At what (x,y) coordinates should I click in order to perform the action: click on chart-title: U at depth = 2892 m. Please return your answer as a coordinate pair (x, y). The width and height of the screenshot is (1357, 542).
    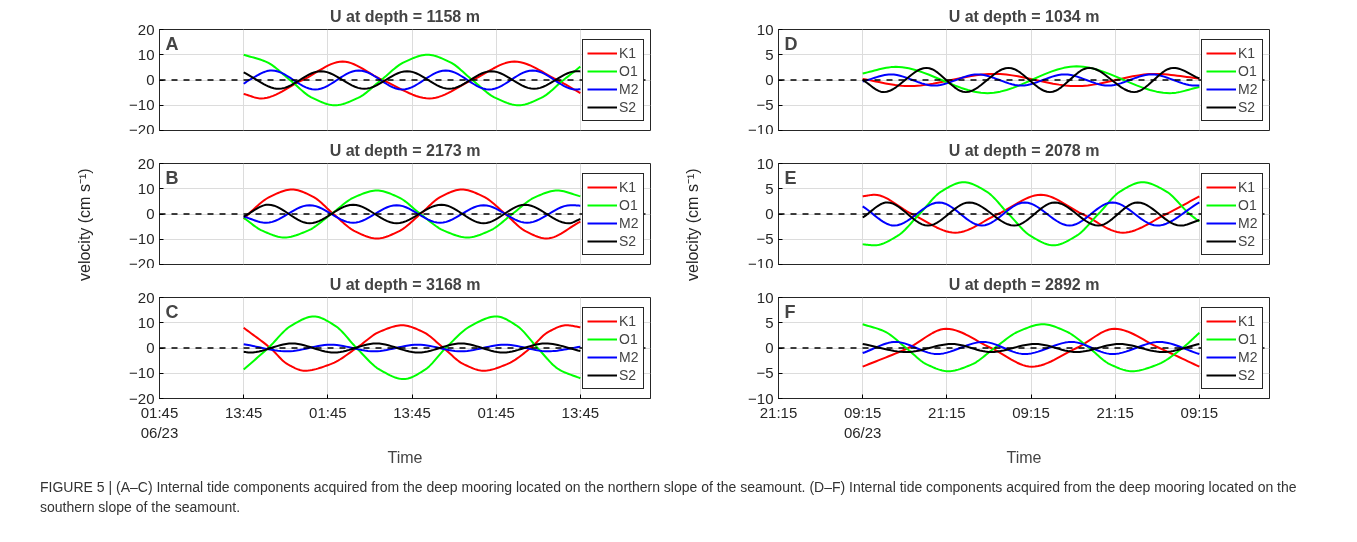
    Looking at the image, I should click on (1024, 284).